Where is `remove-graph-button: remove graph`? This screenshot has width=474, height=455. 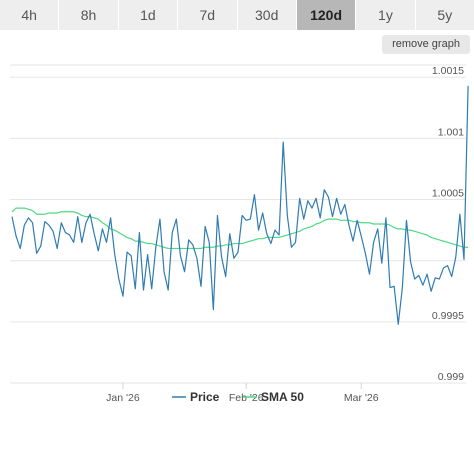
remove-graph-button: remove graph is located at coordinates (426, 44).